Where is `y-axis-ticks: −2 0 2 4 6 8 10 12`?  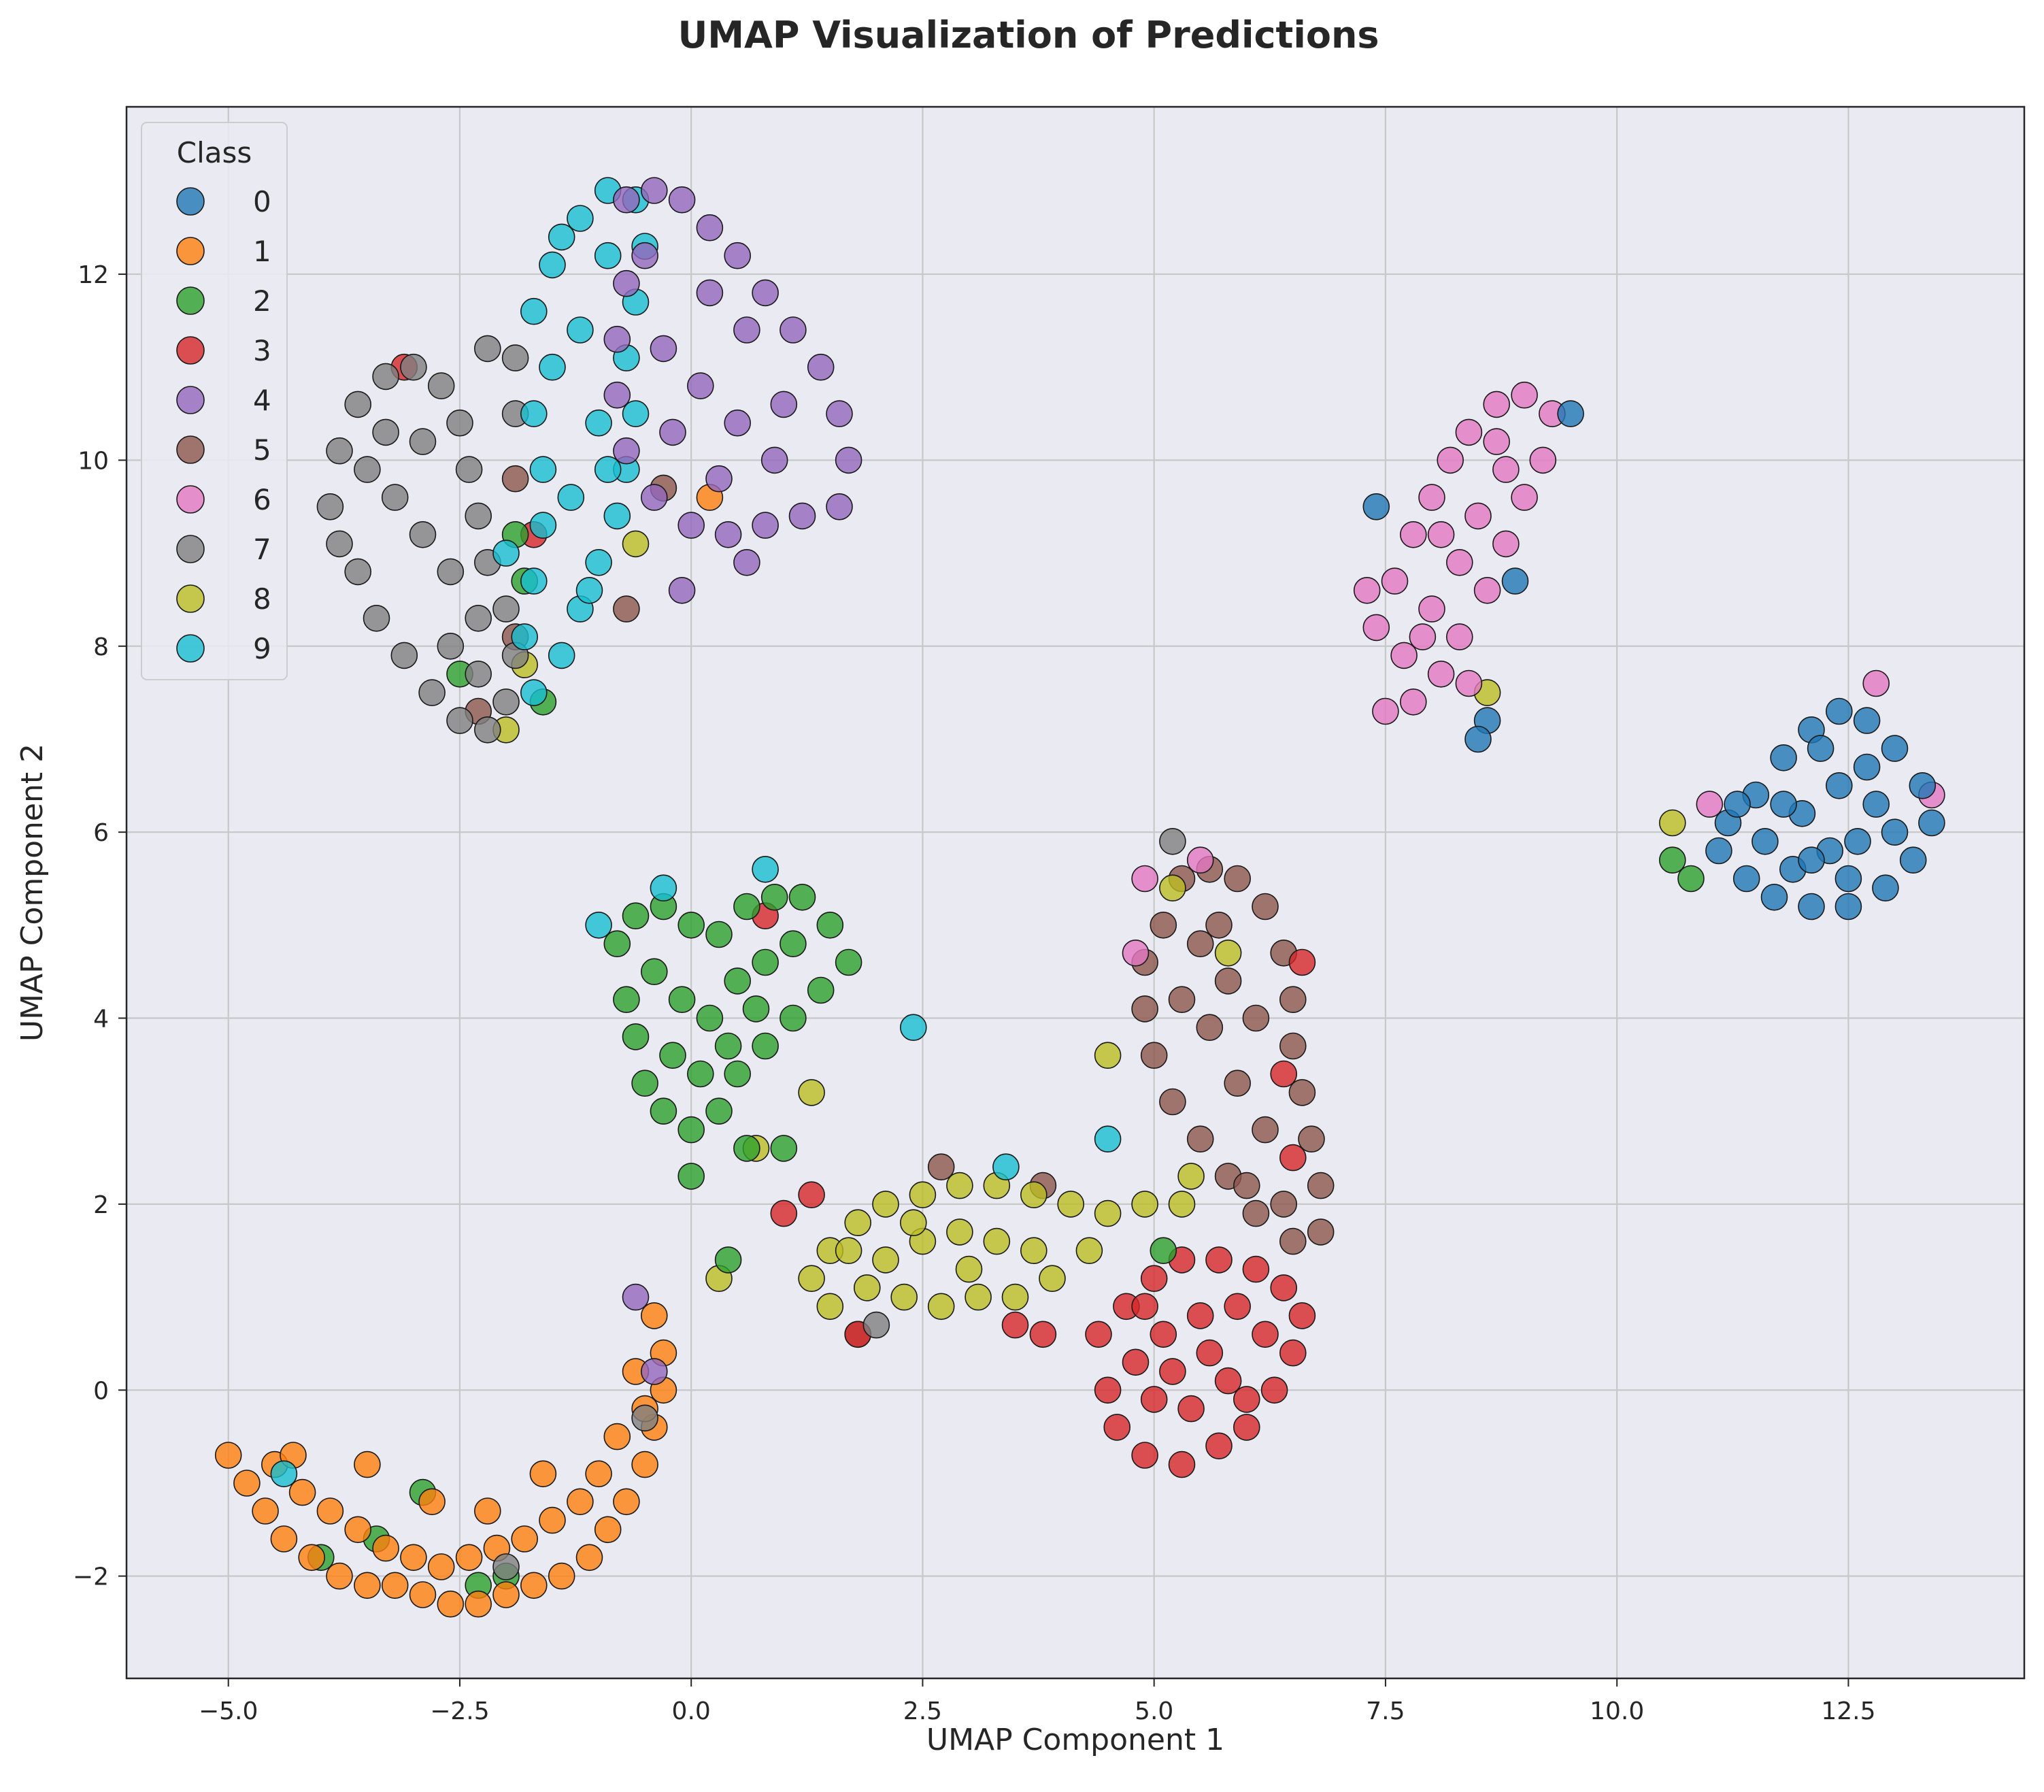
y-axis-ticks: −2 0 2 4 6 8 10 12 is located at coordinates (100, 926).